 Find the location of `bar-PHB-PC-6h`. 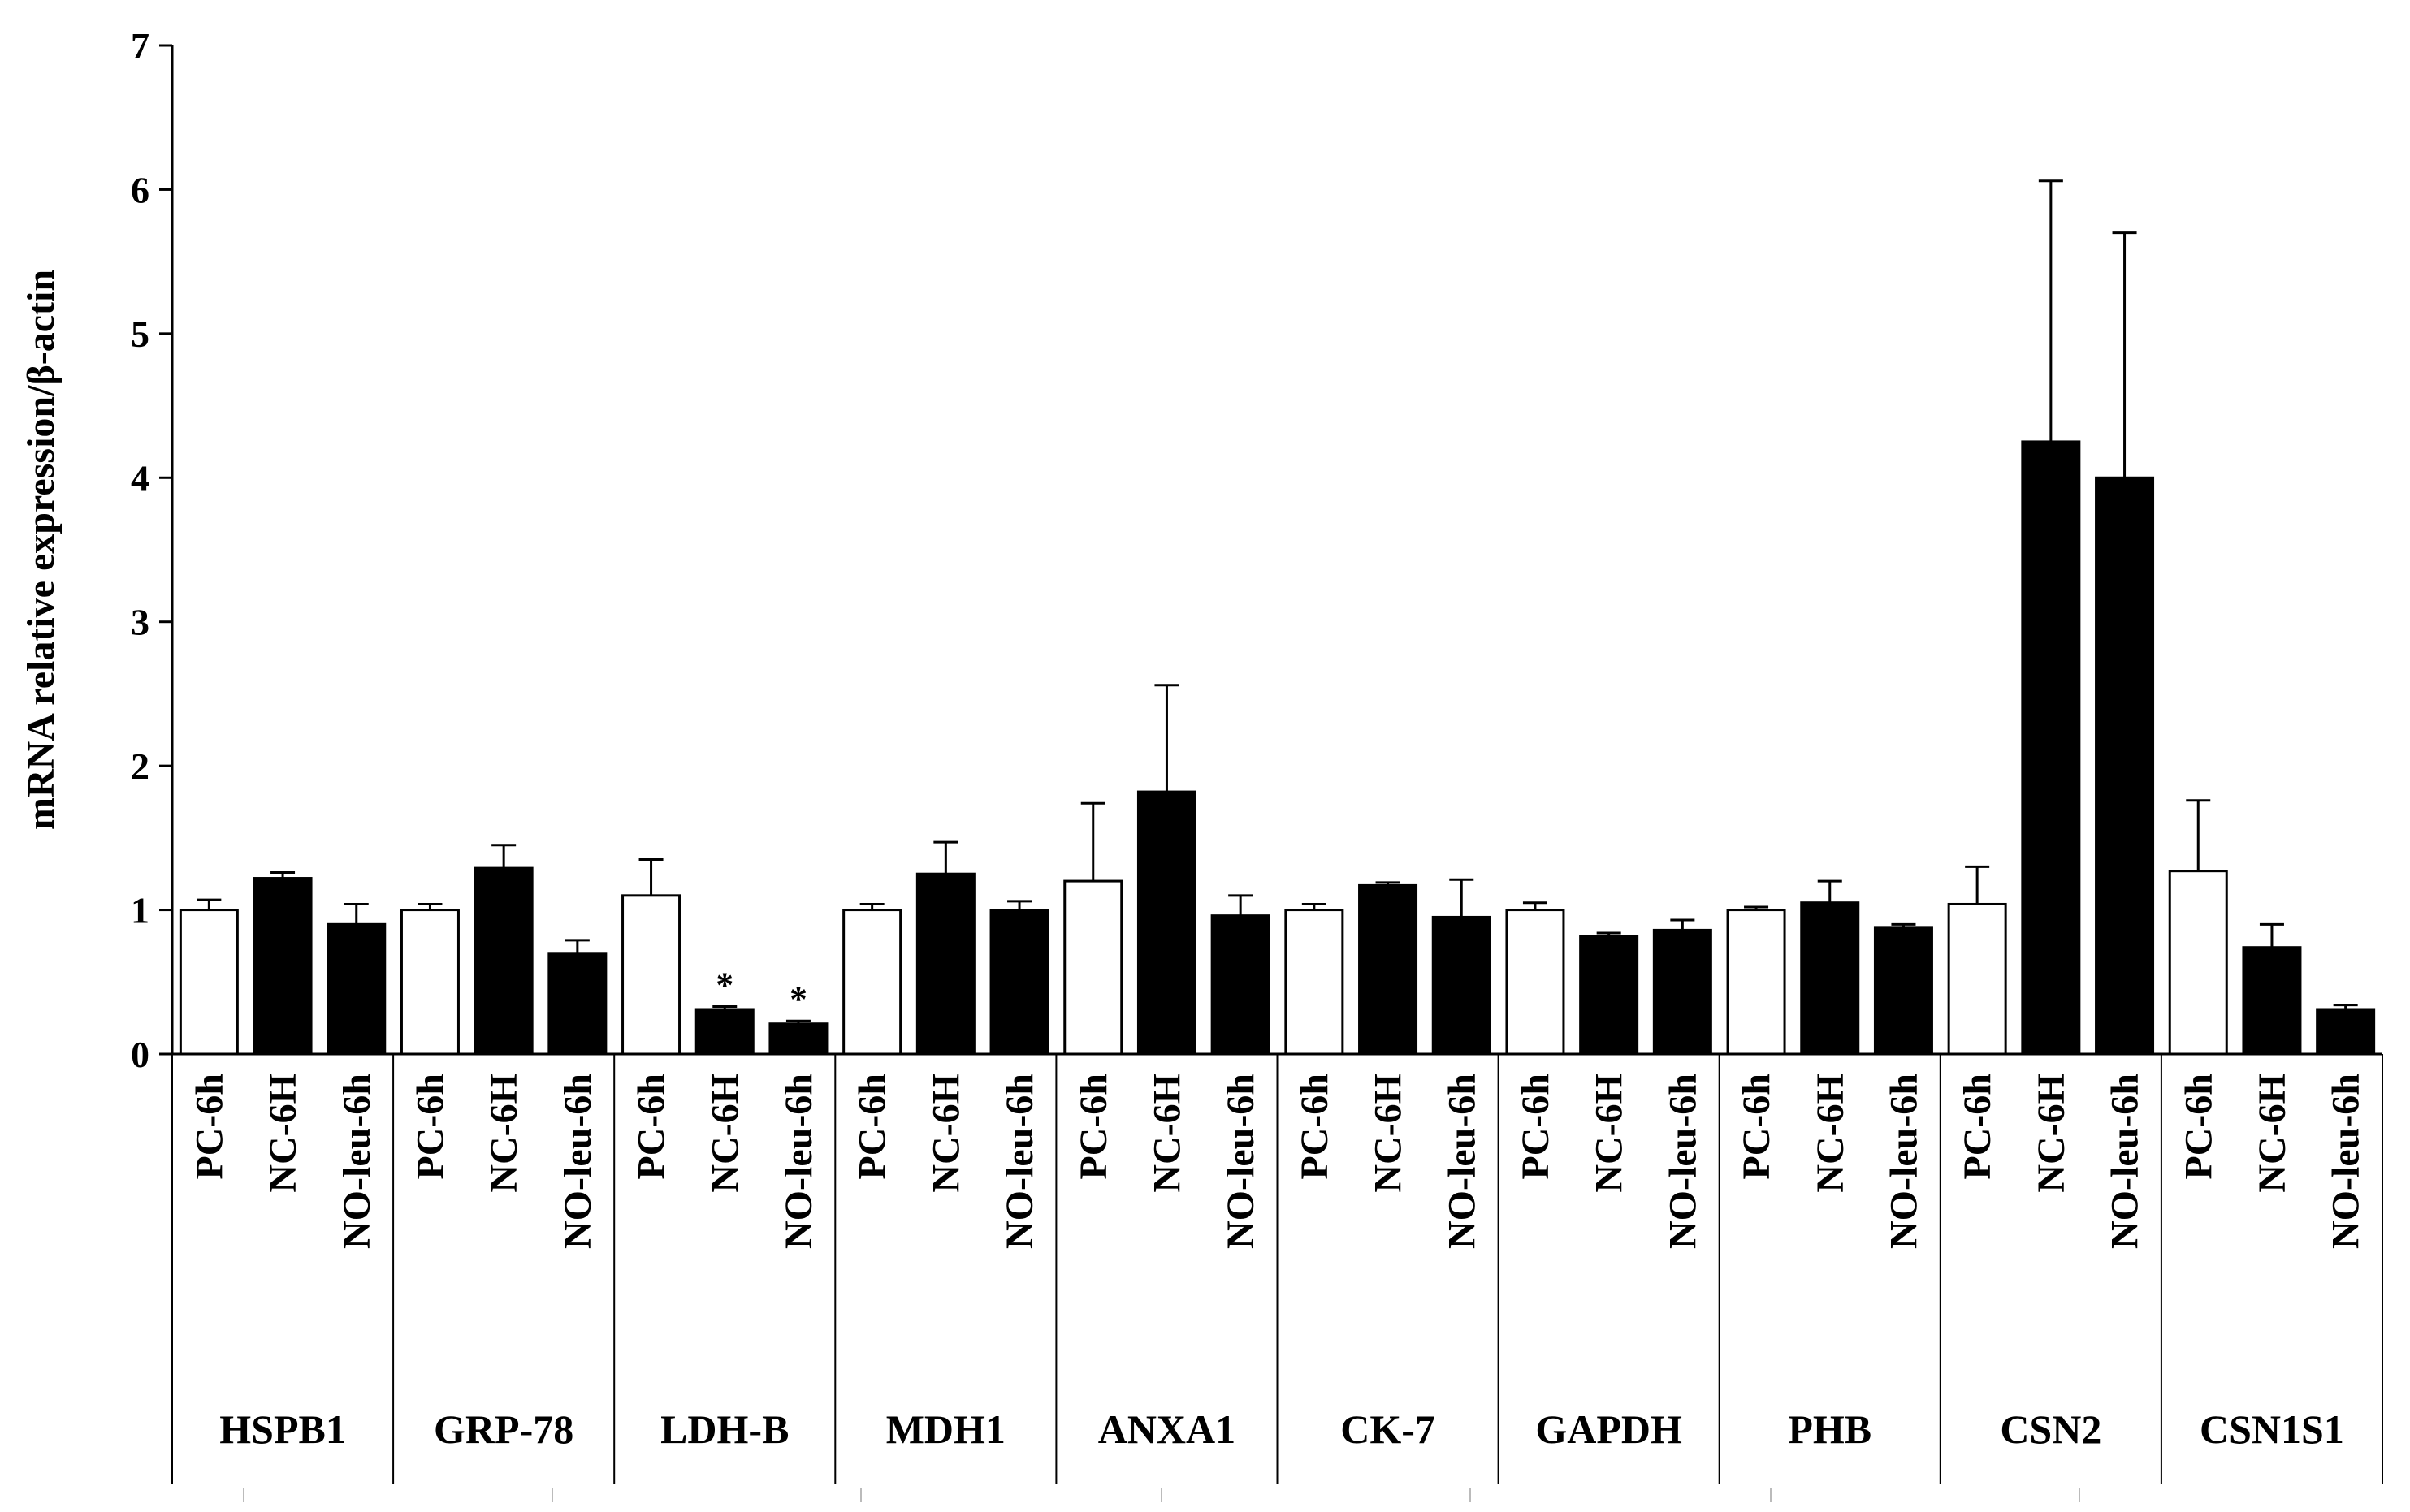

bar-PHB-PC-6h is located at coordinates (1756, 982).